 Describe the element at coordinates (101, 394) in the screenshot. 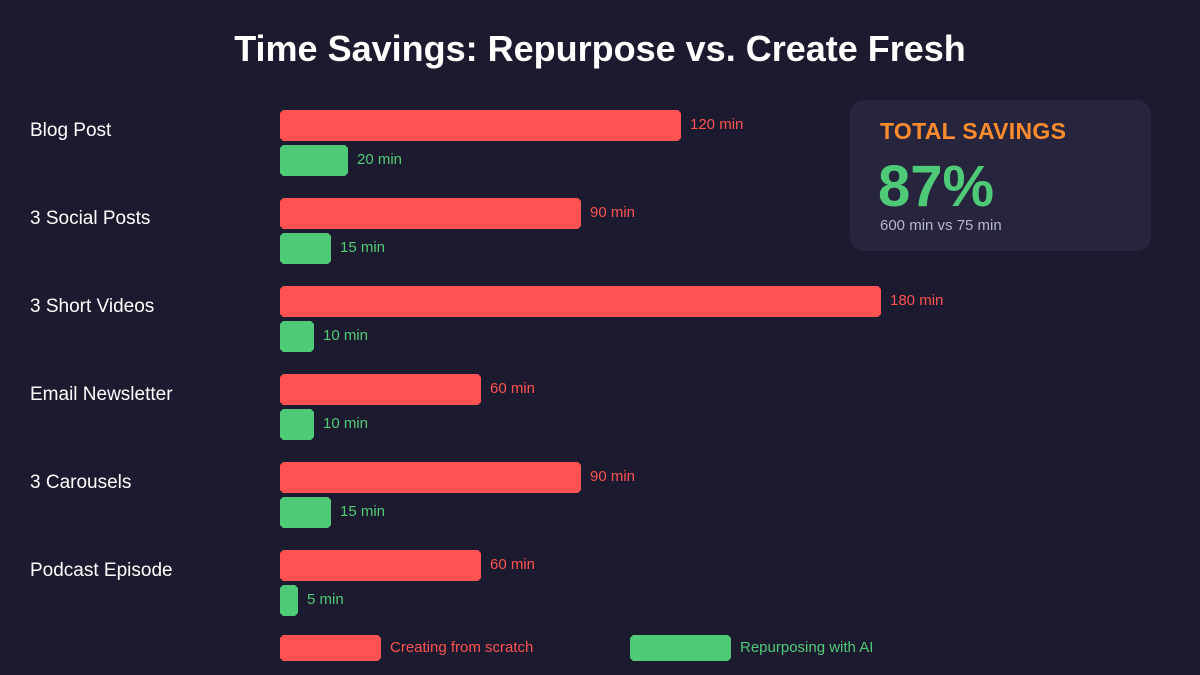

I see `category-label: Email Newsletter` at that location.